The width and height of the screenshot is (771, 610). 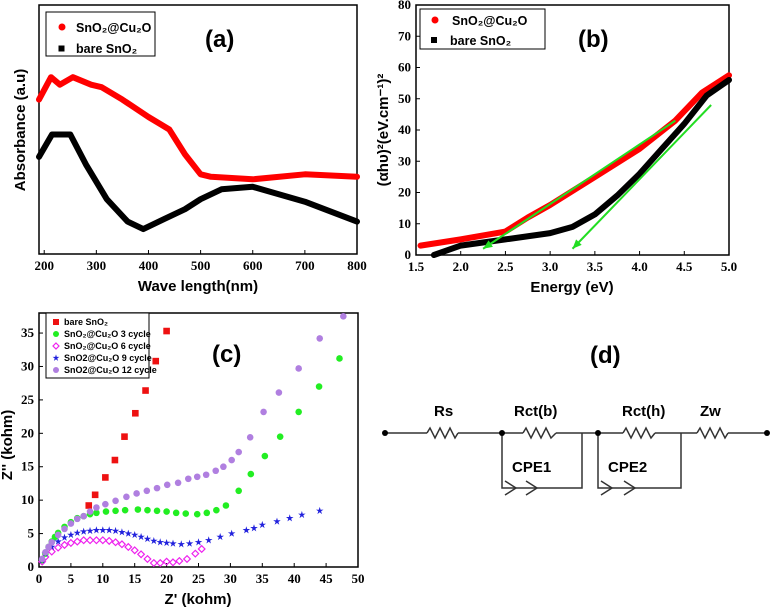 What do you see at coordinates (539, 433) in the screenshot?
I see `resistor-rct-b` at bounding box center [539, 433].